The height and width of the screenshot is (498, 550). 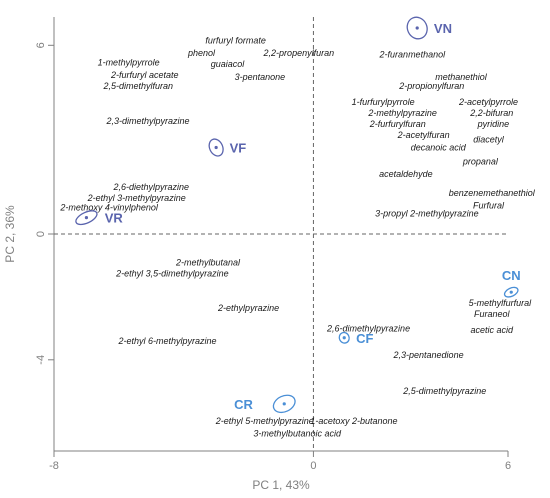 I want to click on group-point-cf, so click(x=344, y=338).